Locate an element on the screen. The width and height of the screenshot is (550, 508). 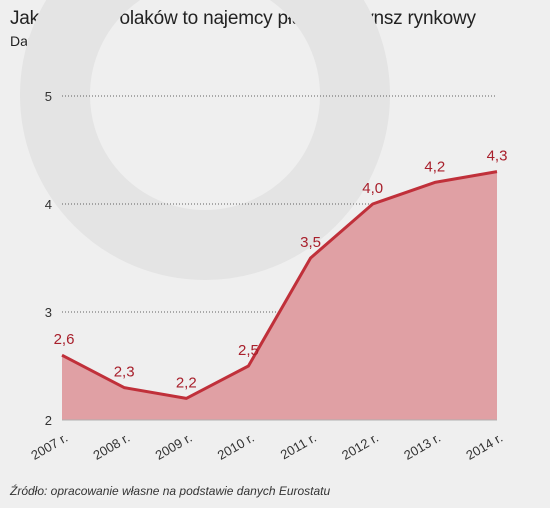
x-tick-label: 2008 r. is located at coordinates (112, 446).